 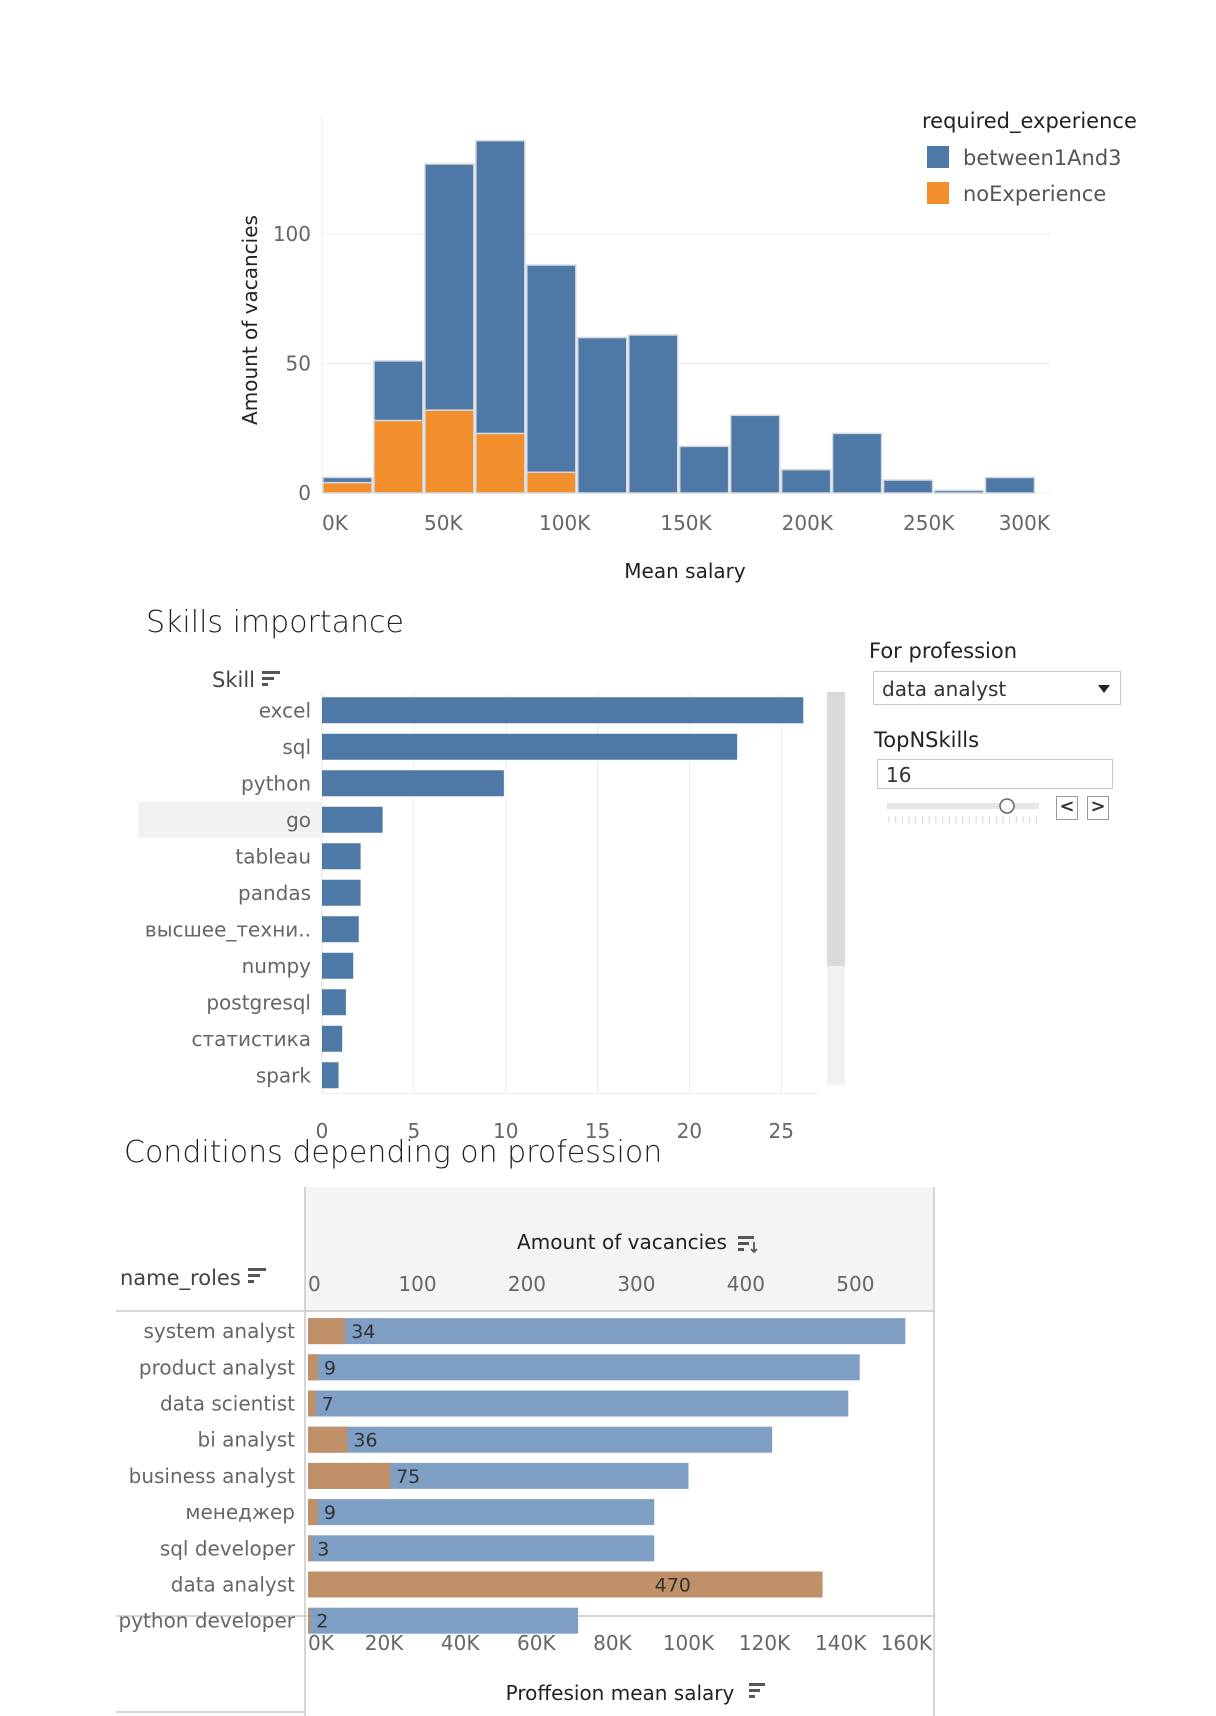 I want to click on sort-desc-icon, so click(x=748, y=1245).